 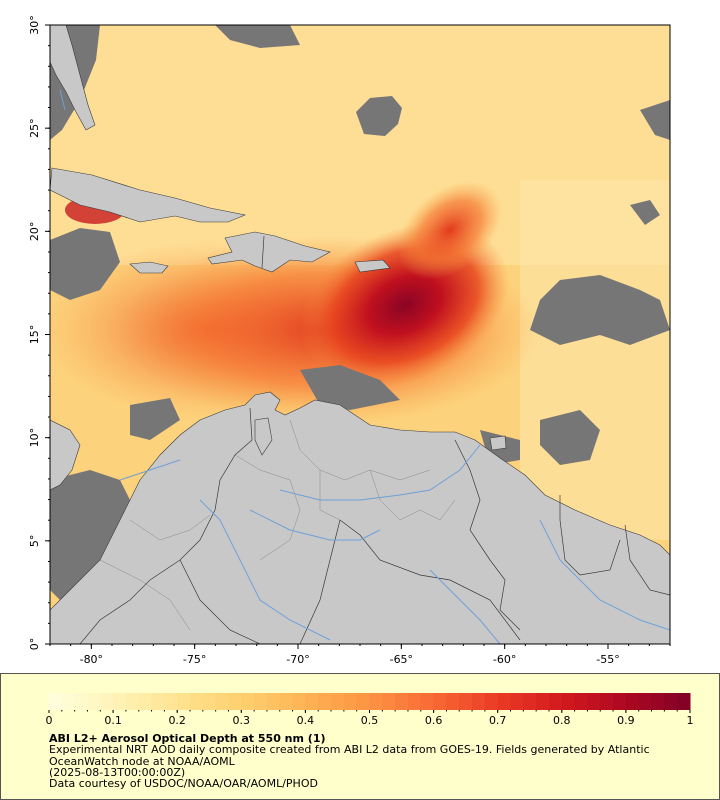 I want to click on colorbar-label: 0.6, so click(x=434, y=720).